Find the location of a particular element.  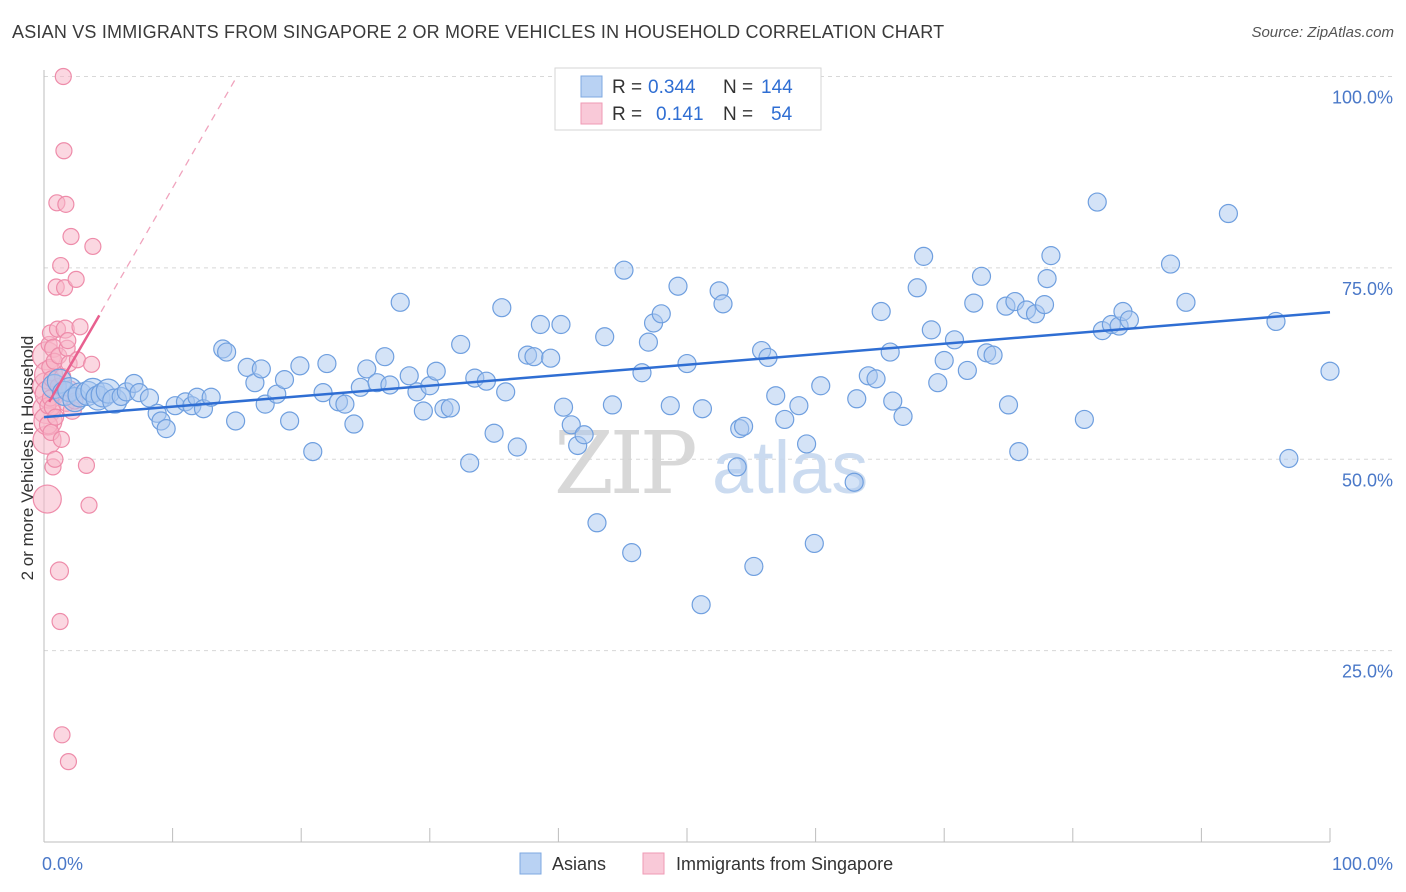

legend-singapore-n-label: N = is located at coordinates (738, 114).